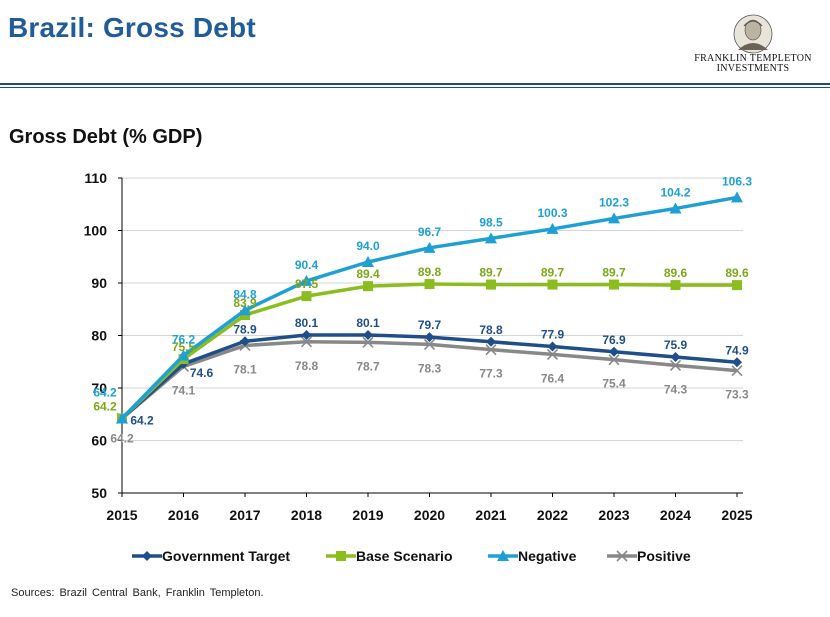  I want to click on data-label-negative: 76.2, so click(184, 339).